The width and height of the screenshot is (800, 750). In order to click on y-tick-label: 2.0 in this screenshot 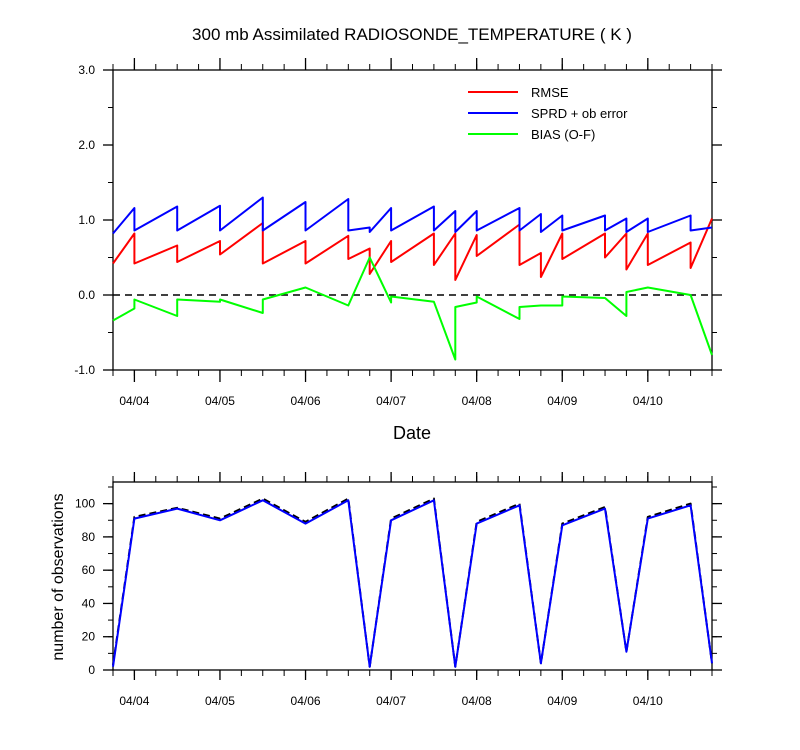, I will do `click(86, 145)`.